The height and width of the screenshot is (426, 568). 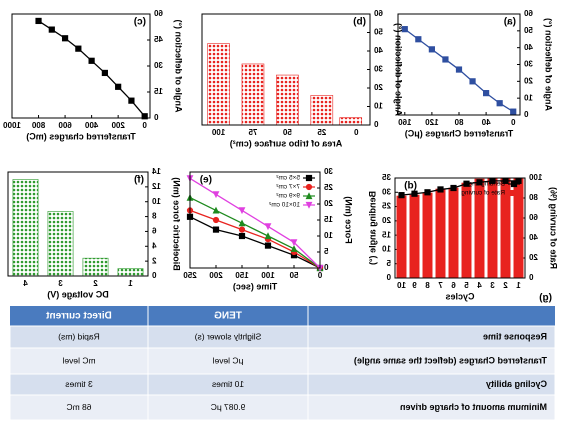 I want to click on x-tick-label: 3, so click(x=492, y=285).